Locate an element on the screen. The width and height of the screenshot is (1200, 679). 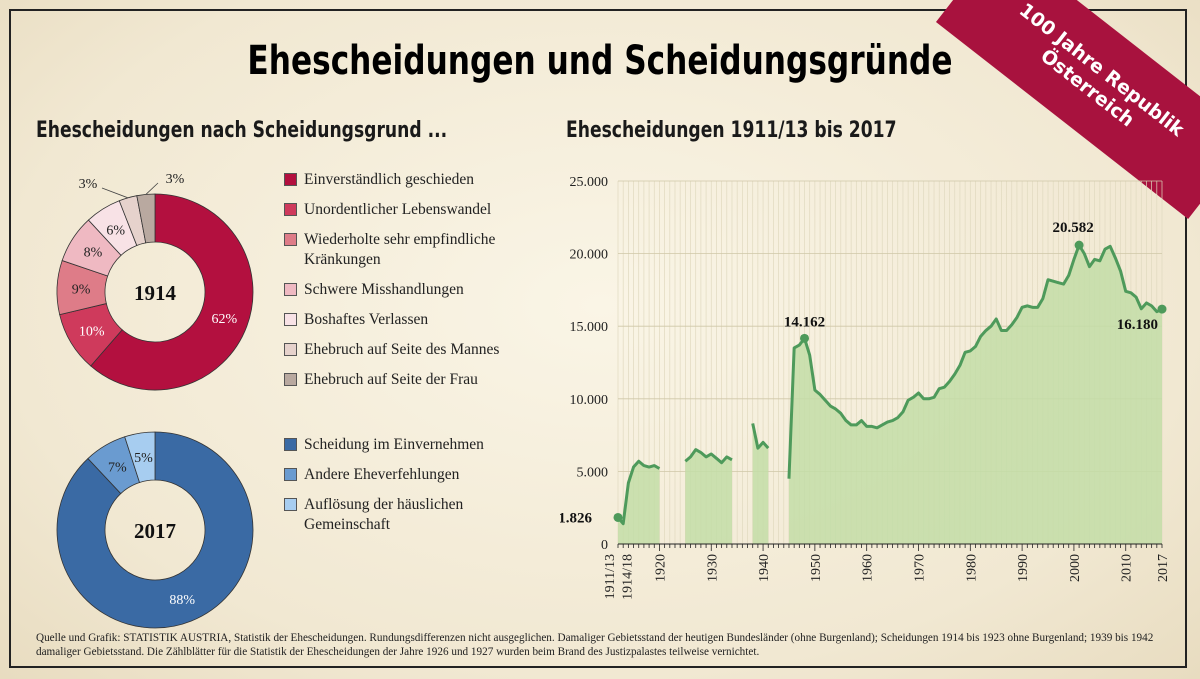
legend-label: Wiederholte sehr empfindliche Kränkungen is located at coordinates (400, 249).